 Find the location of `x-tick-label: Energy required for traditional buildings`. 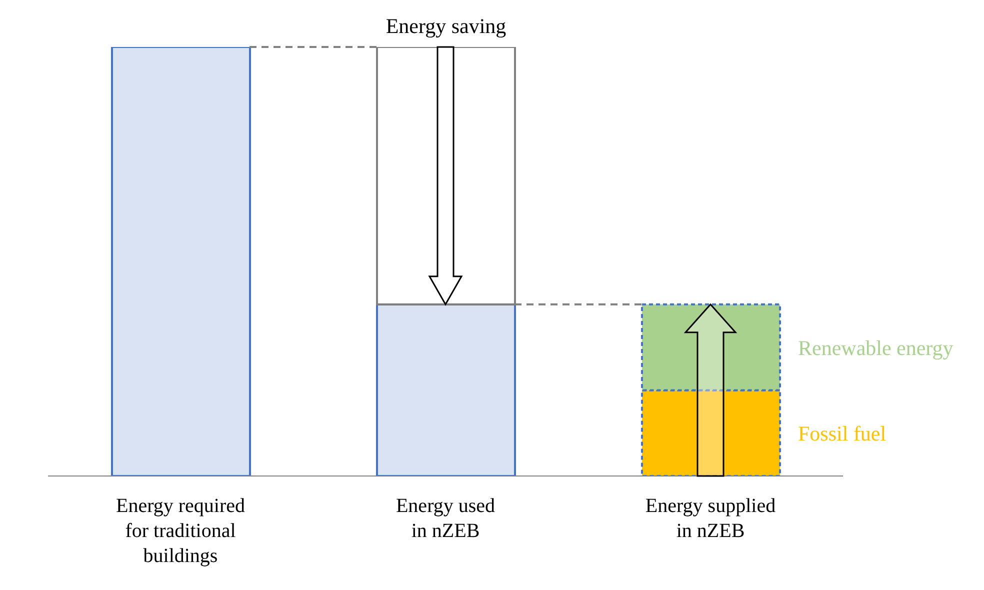

x-tick-label: Energy required for traditional buildings is located at coordinates (181, 531).